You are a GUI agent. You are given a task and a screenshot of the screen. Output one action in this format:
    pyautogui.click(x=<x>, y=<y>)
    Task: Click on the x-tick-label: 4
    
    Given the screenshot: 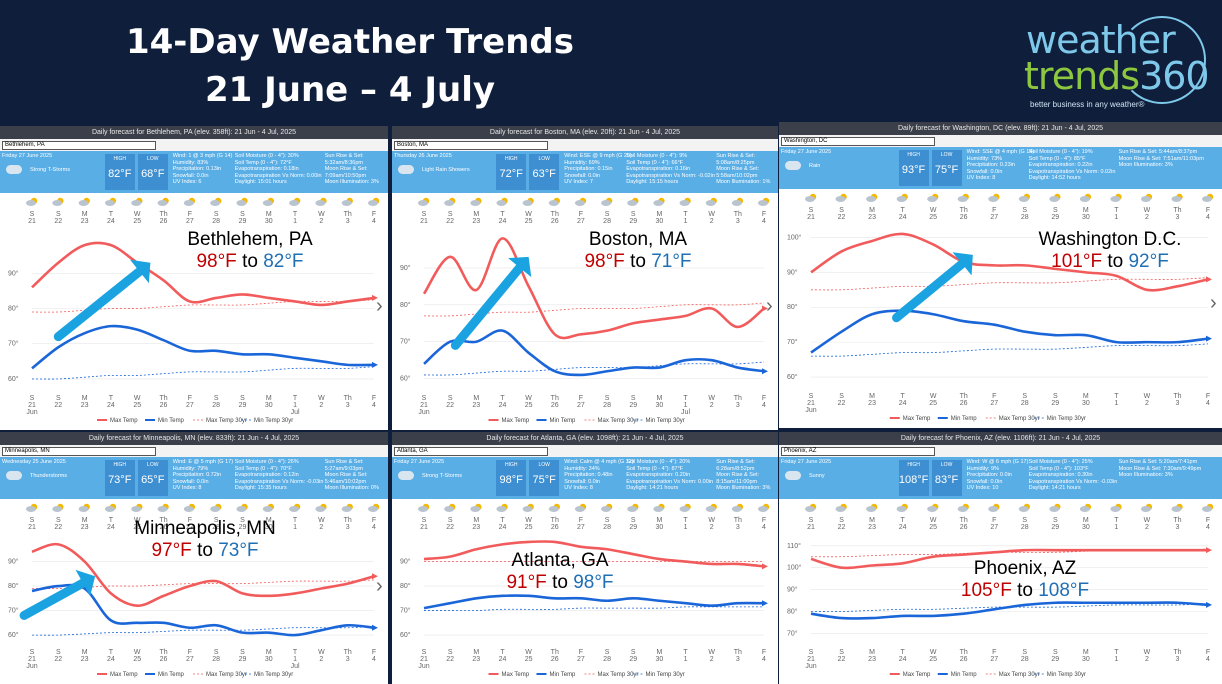 What is the action you would take?
    pyautogui.click(x=374, y=659)
    